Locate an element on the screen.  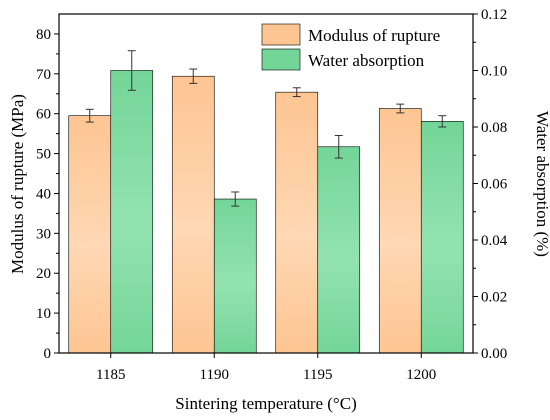
y-tick-label-left: 80 is located at coordinates (43, 35).